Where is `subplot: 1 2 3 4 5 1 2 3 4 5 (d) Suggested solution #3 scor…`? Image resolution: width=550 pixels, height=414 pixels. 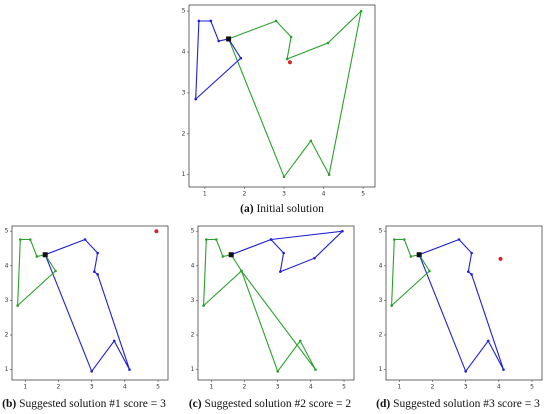
subplot: 1 2 3 4 5 1 2 3 4 5 (d) Suggested solution #3 scor… is located at coordinates (459, 317).